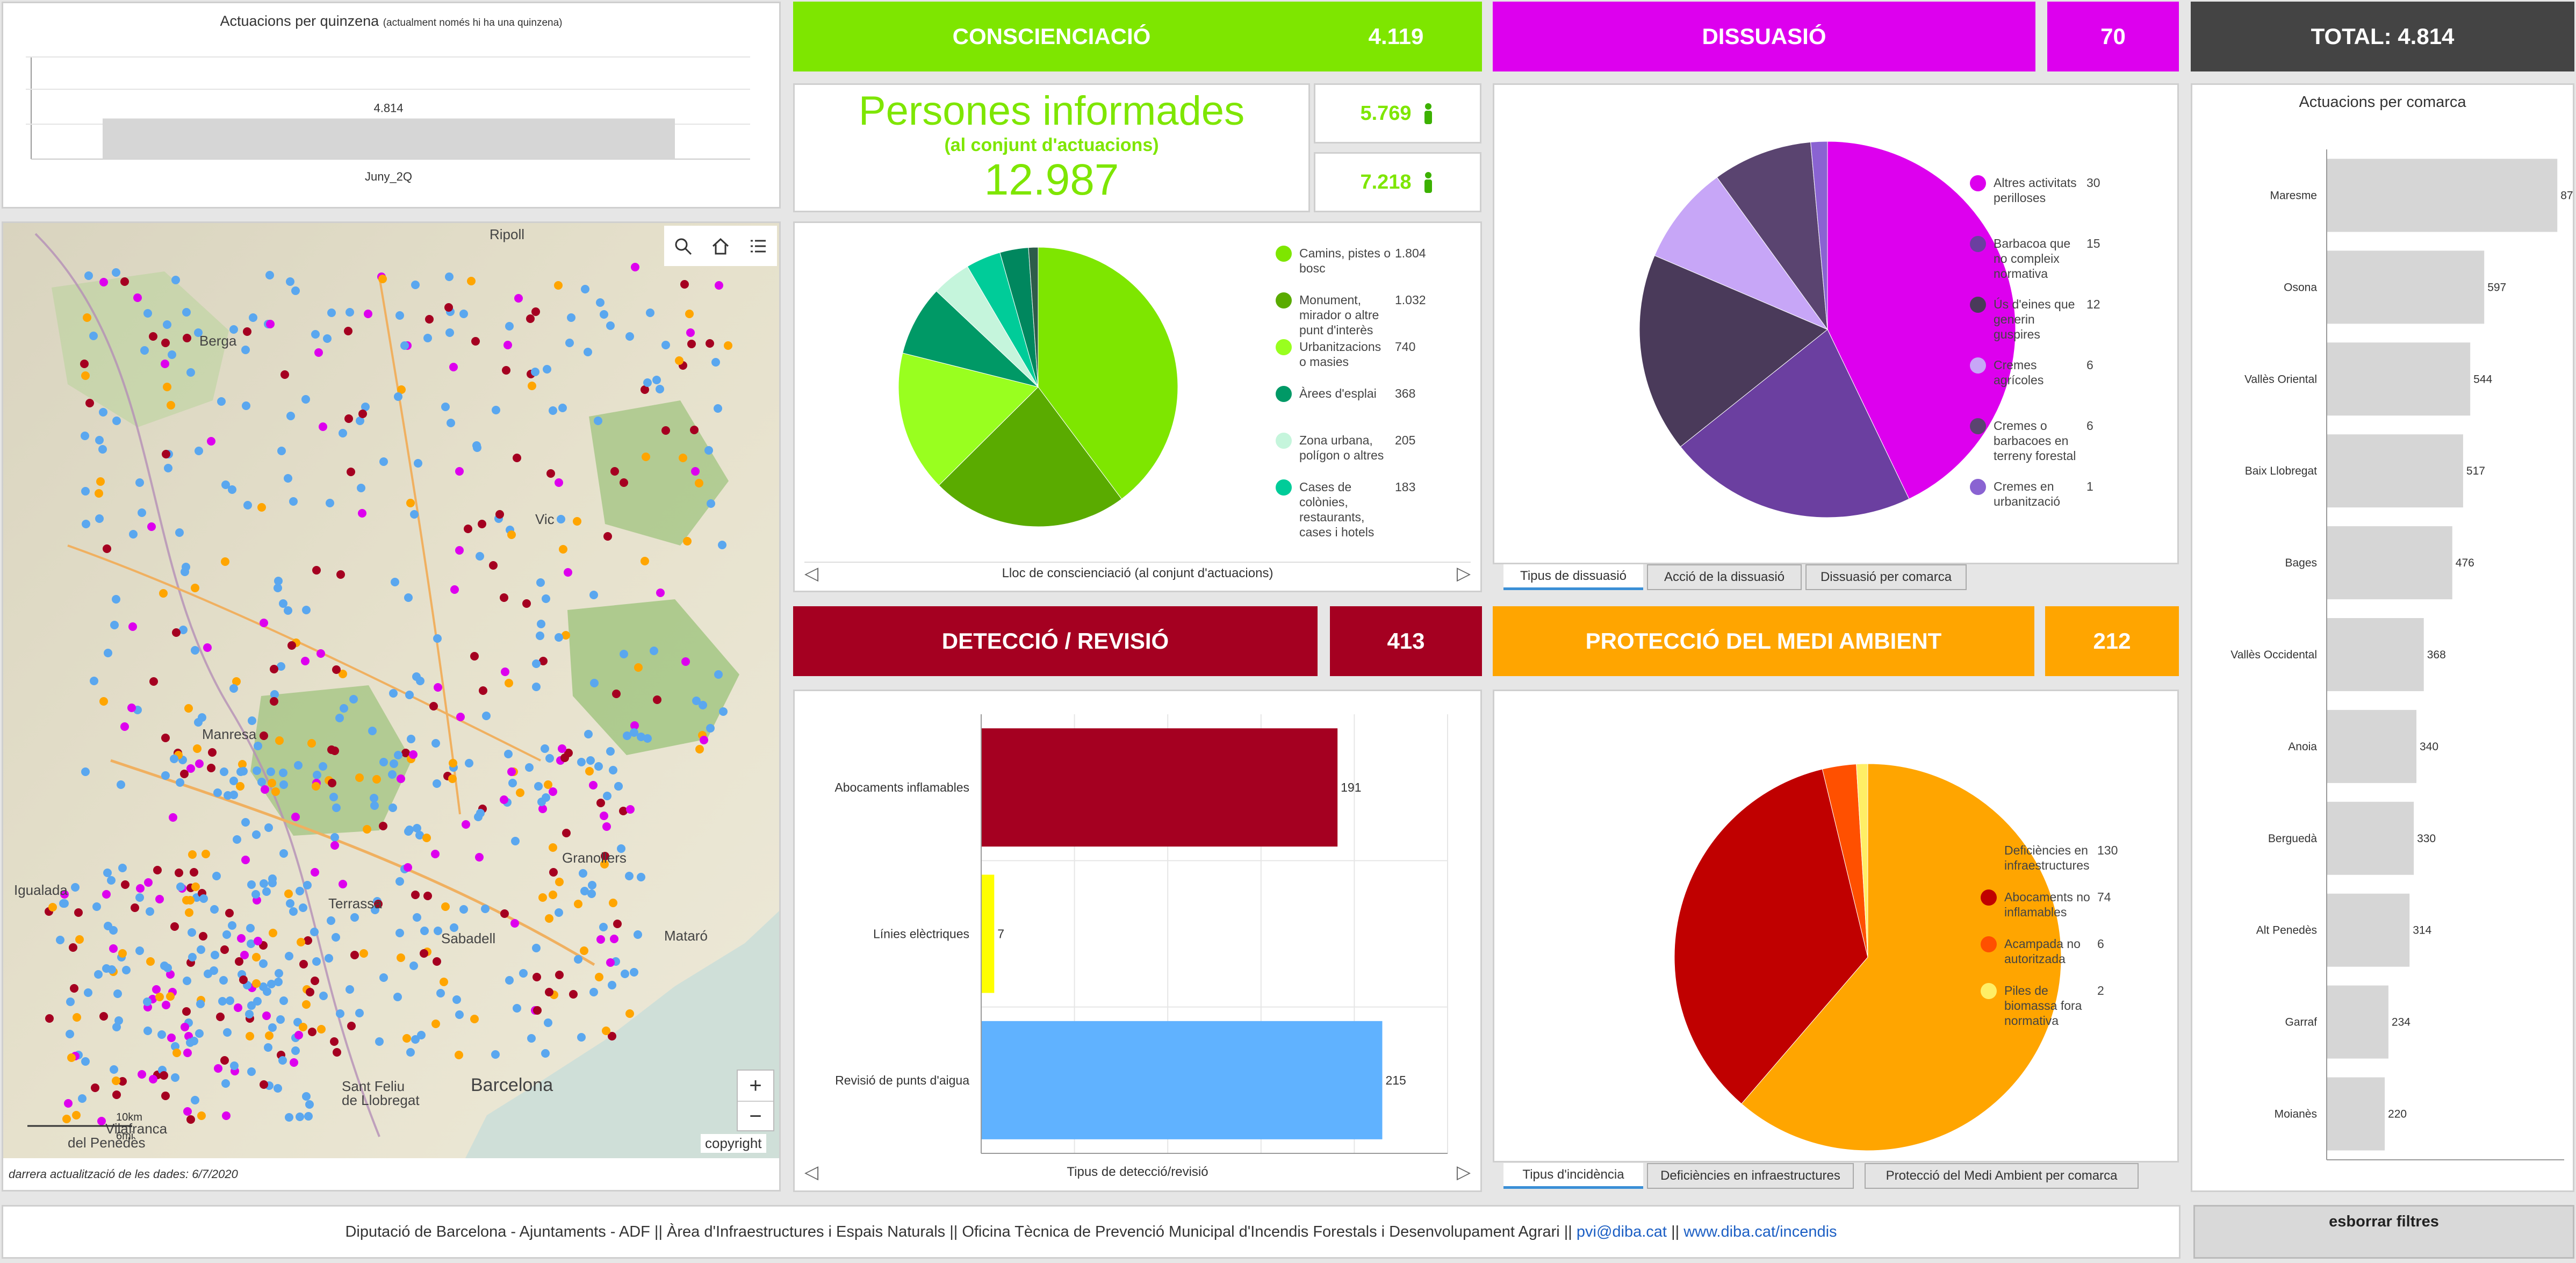 Image resolution: width=2576 pixels, height=1263 pixels. I want to click on dissuasio-slice, so click(1819, 235).